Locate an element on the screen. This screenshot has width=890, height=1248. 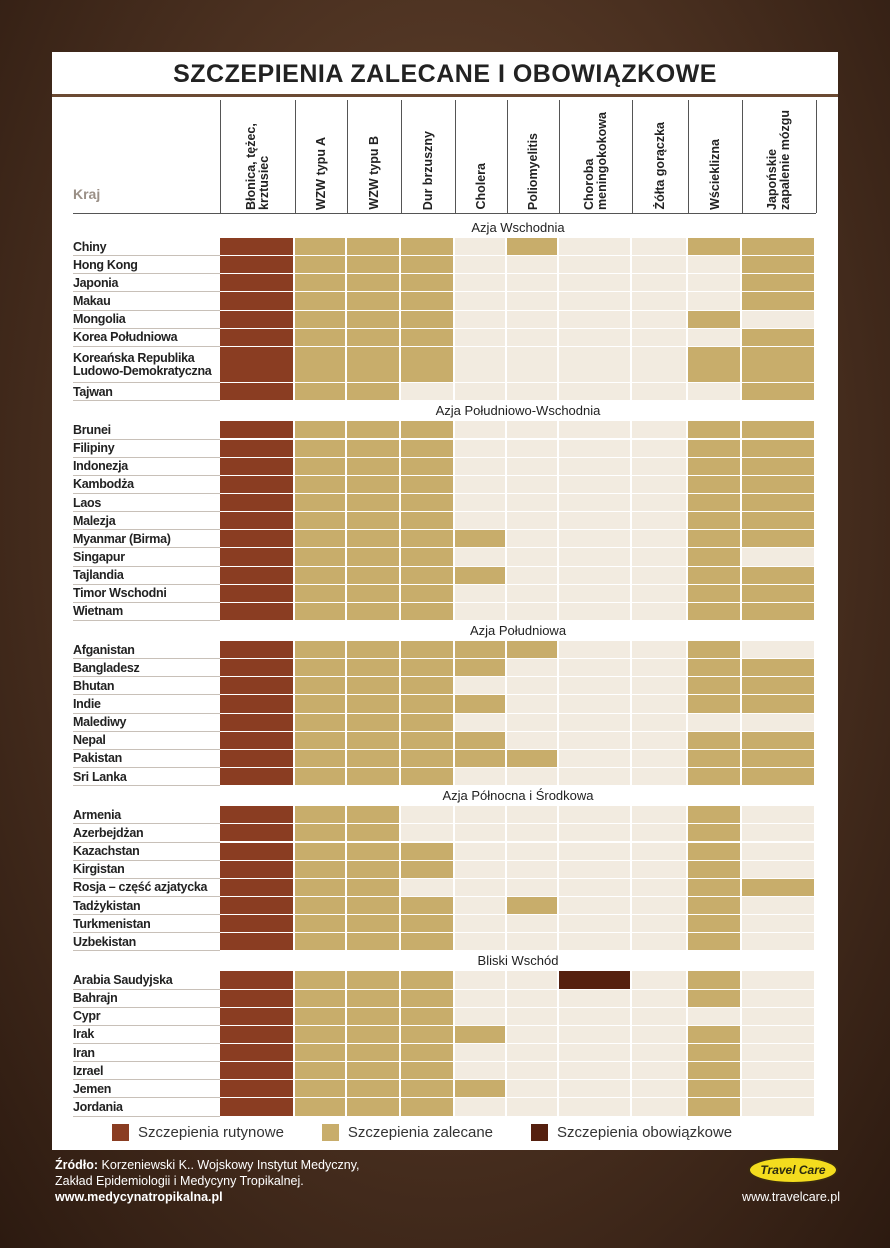
column-header-box: Wścieklizna is located at coordinates (715, 155).